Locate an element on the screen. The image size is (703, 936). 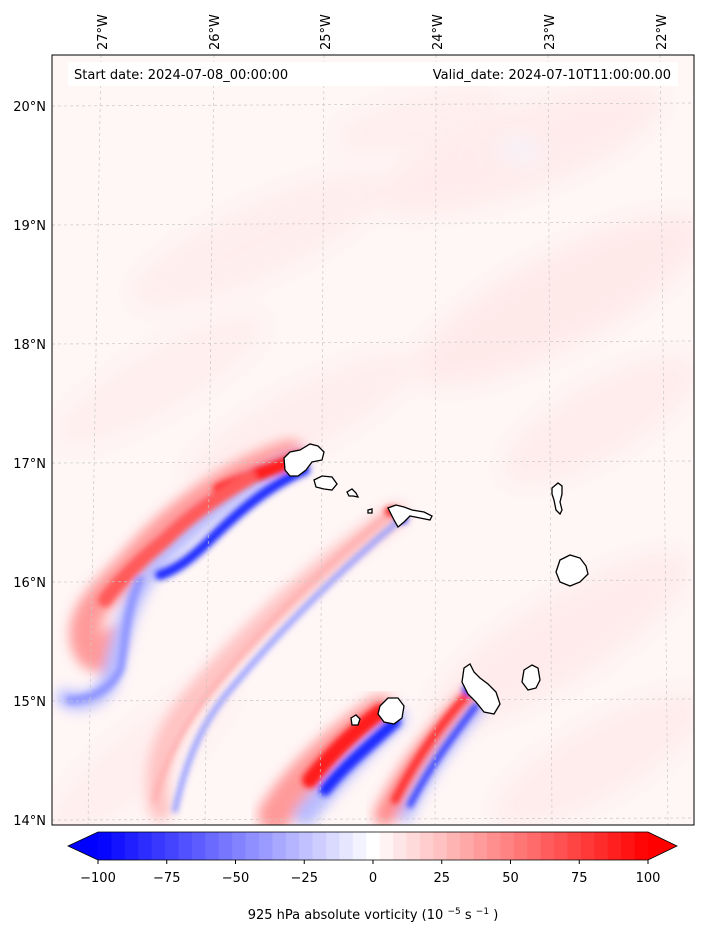
colorbar-cells is located at coordinates (373, 846).